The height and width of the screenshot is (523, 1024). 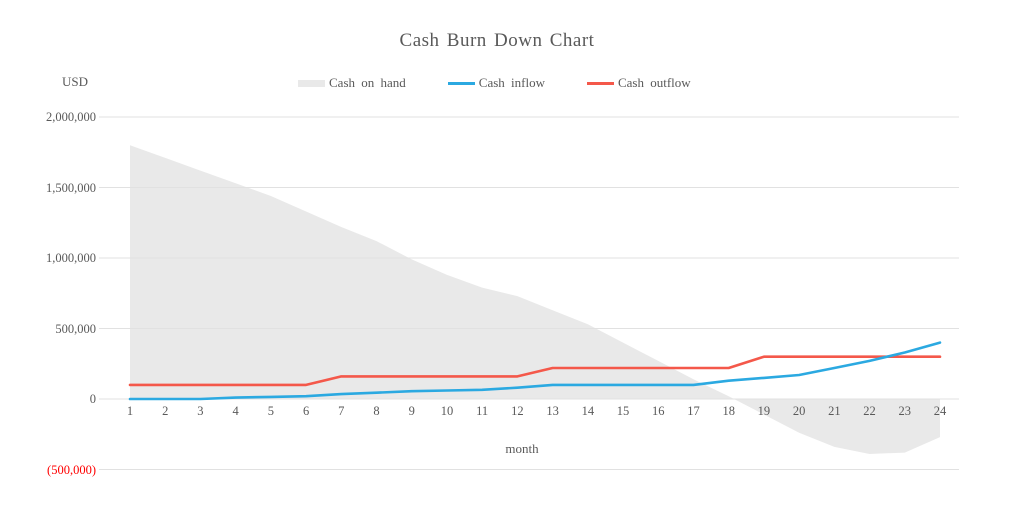 I want to click on legend-item-cash-on-hand: Cash on hand, so click(x=352, y=83).